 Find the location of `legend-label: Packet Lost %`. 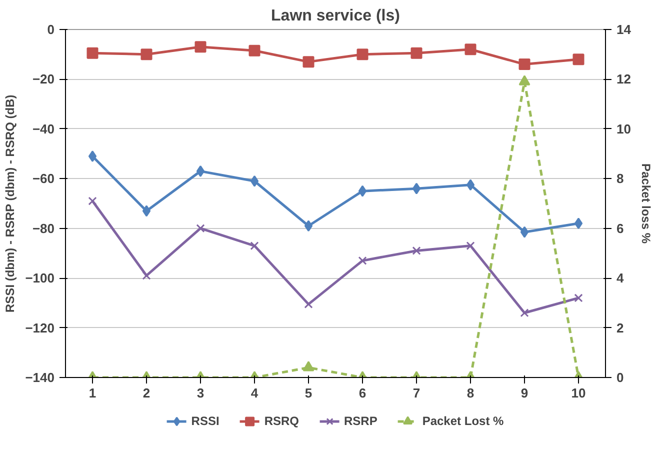

legend-label: Packet Lost % is located at coordinates (463, 421).